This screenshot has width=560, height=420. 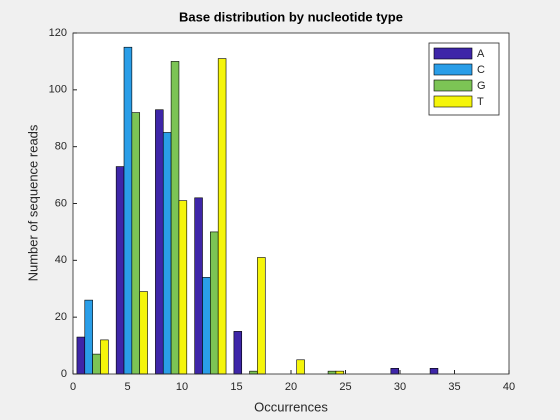 What do you see at coordinates (454, 387) in the screenshot?
I see `x-tick-label: 35` at bounding box center [454, 387].